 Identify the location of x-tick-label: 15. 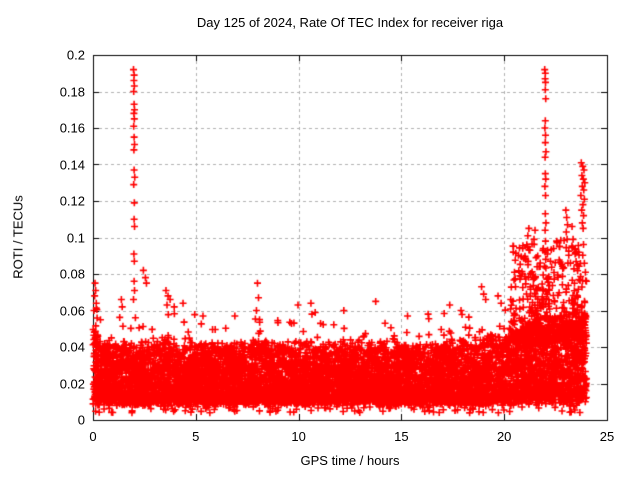
(401, 436).